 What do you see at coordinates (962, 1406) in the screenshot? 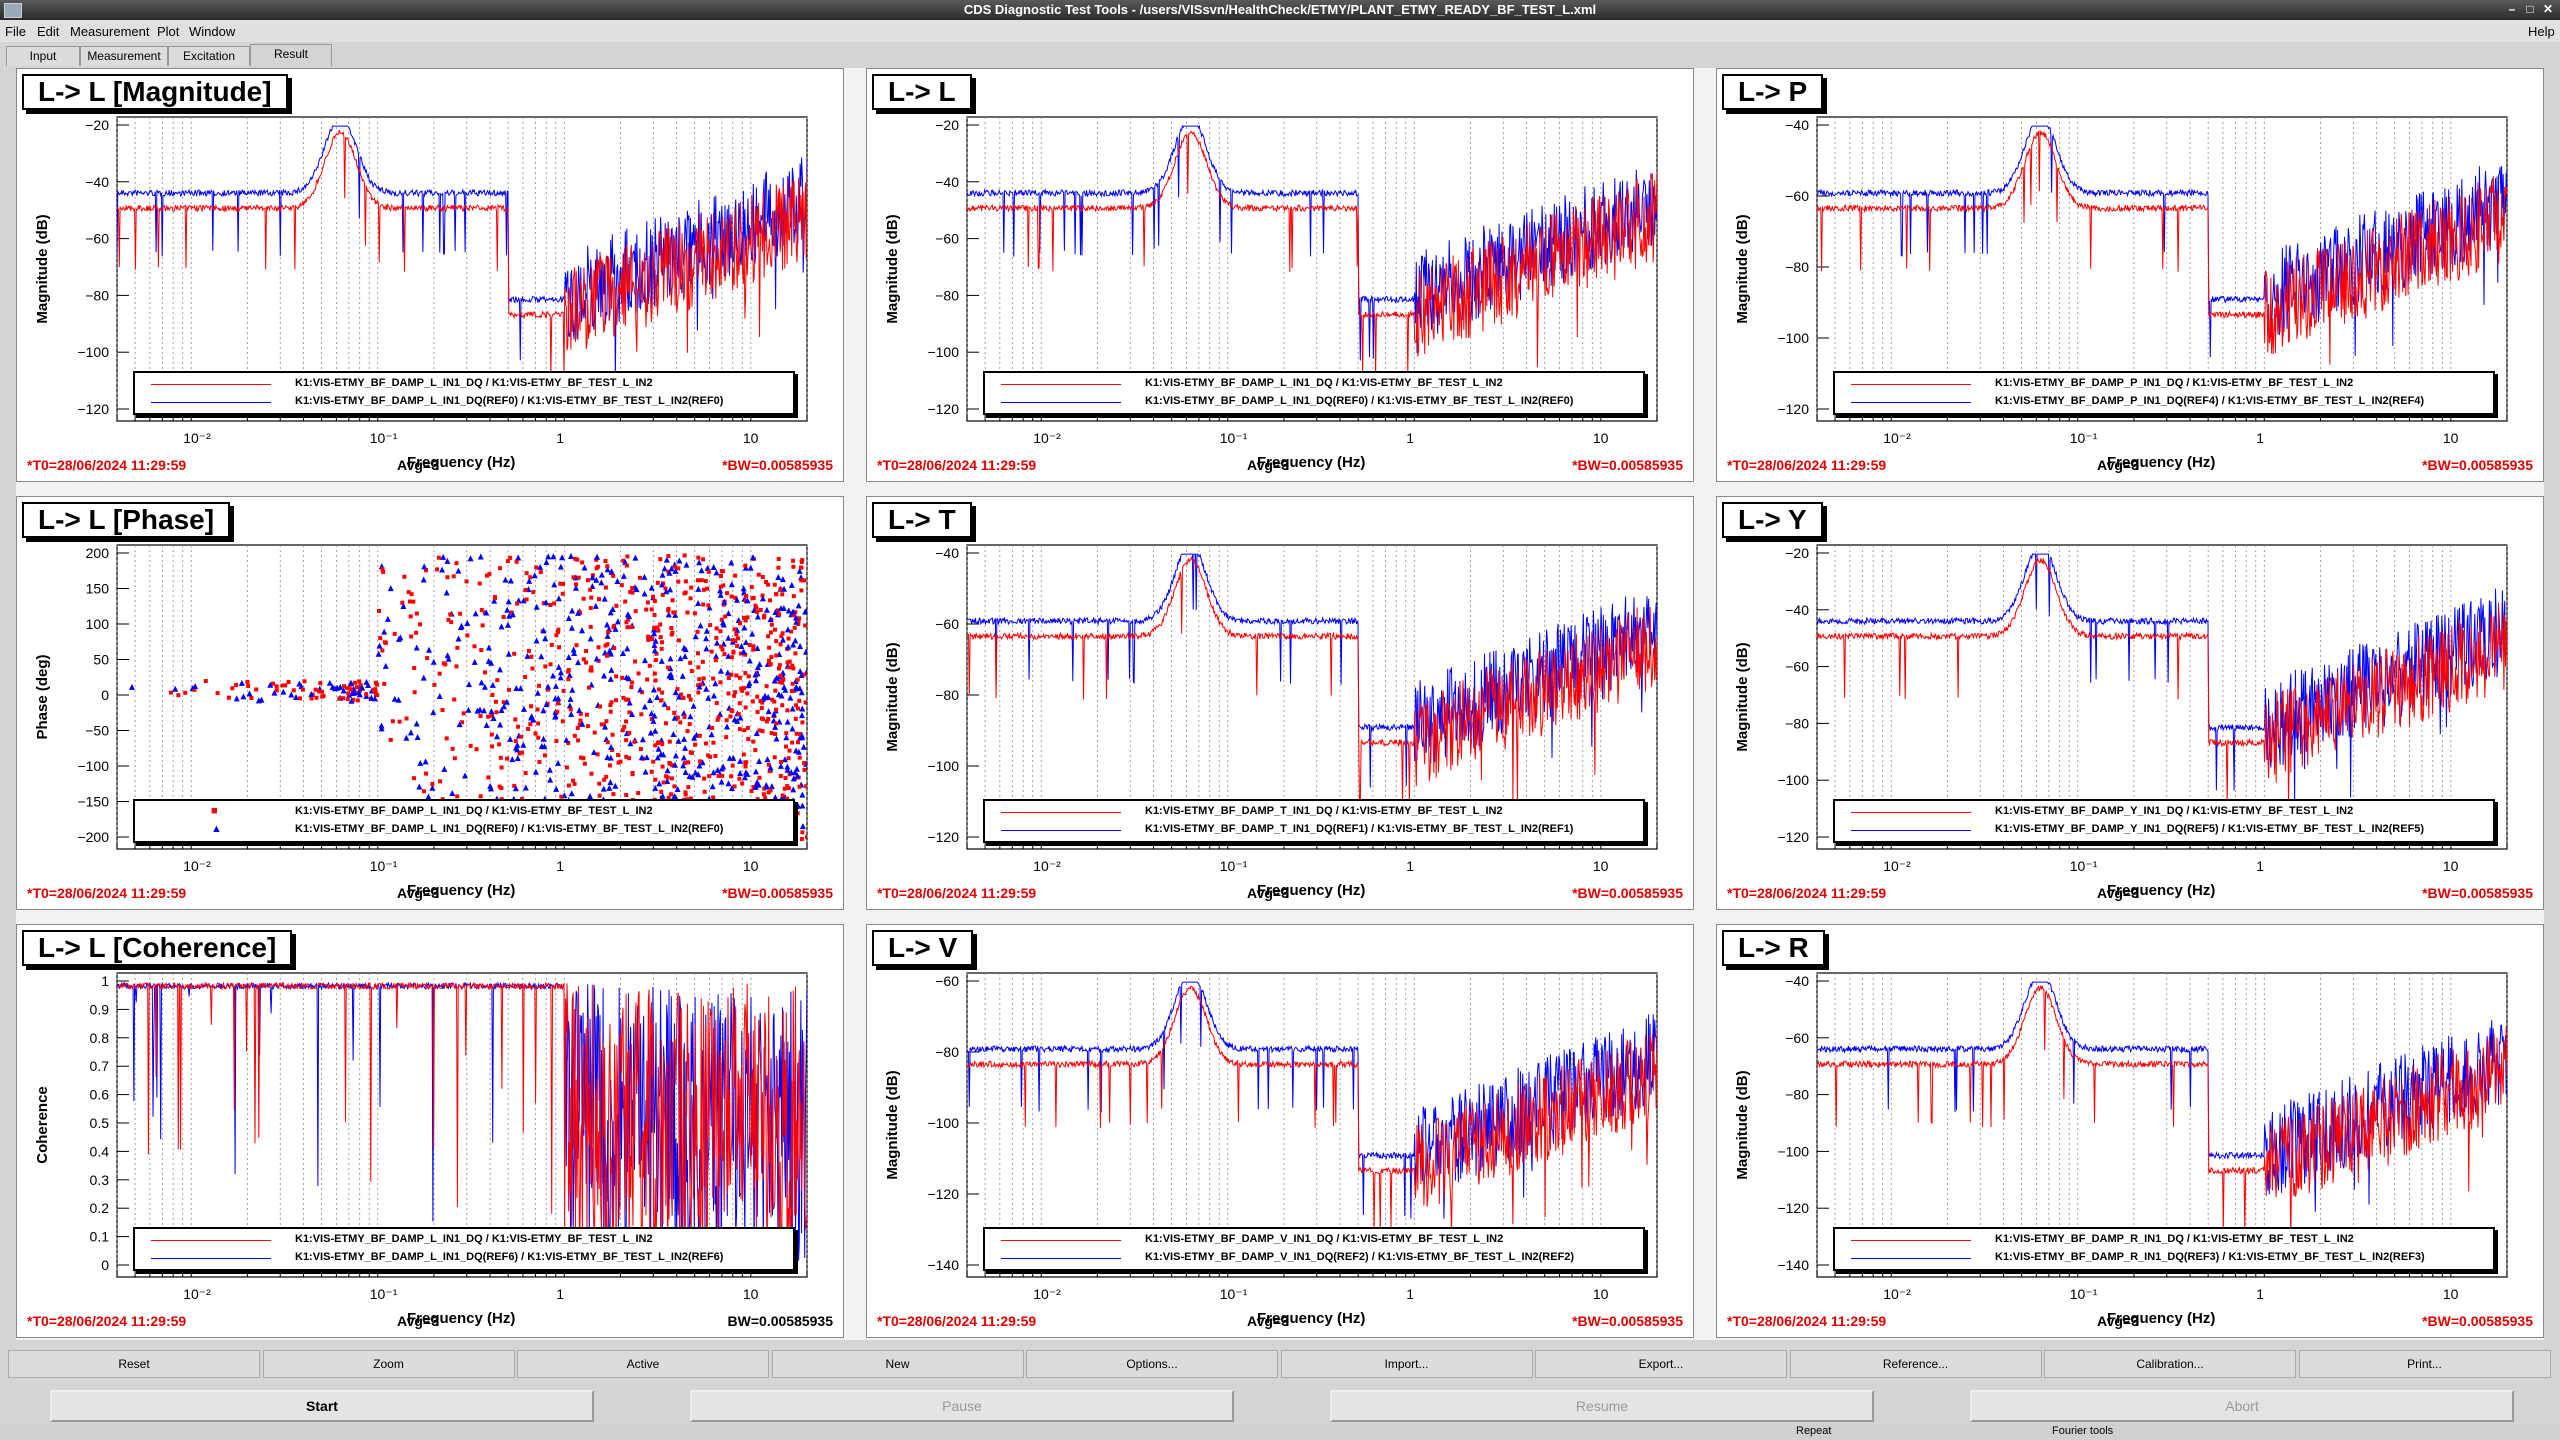
I see `pause-button: Pause` at bounding box center [962, 1406].